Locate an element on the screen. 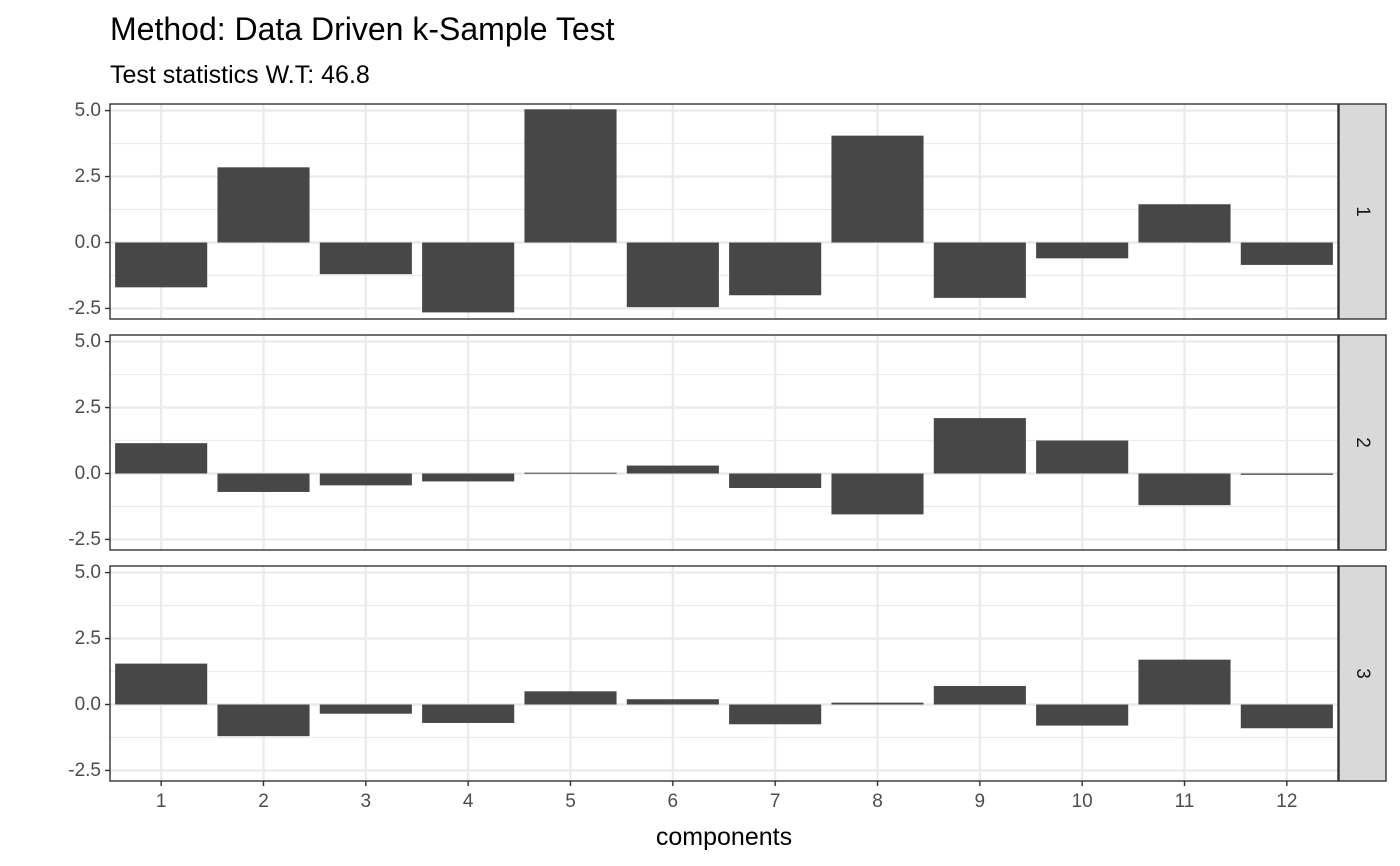 The height and width of the screenshot is (866, 1400). x-tick-label: 7 is located at coordinates (775, 801).